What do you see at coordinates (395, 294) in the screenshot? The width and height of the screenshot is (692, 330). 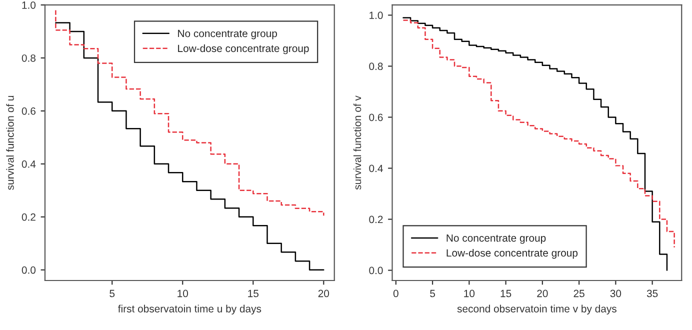 I see `x-tick-label: 0` at bounding box center [395, 294].